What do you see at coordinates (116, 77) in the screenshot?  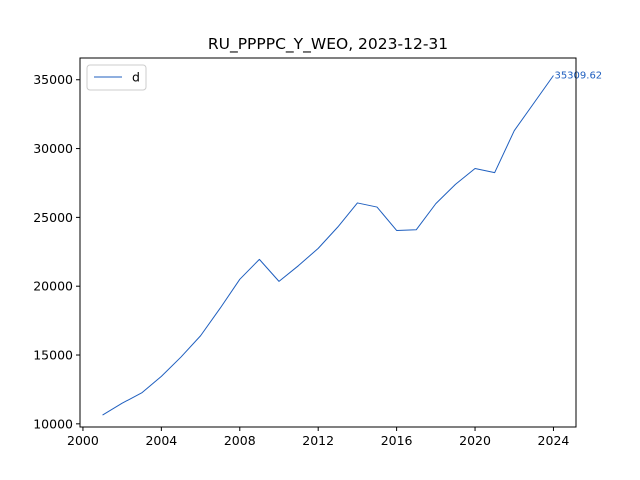 I see `legend: d` at bounding box center [116, 77].